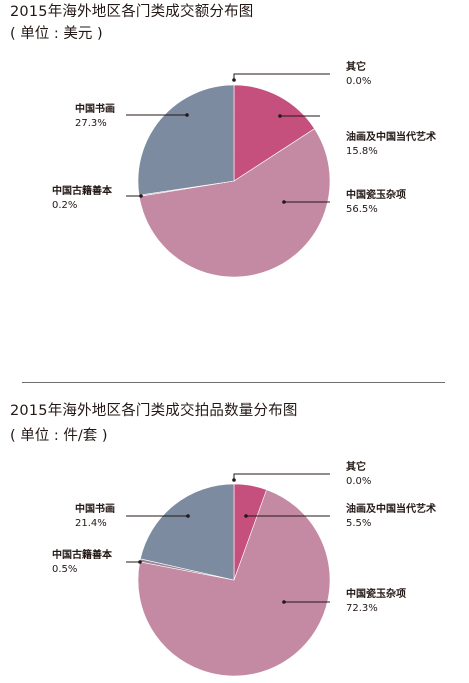 This screenshot has height=683, width=469. Describe the element at coordinates (362, 151) in the screenshot. I see `slice-value-label: 15.8%` at that location.